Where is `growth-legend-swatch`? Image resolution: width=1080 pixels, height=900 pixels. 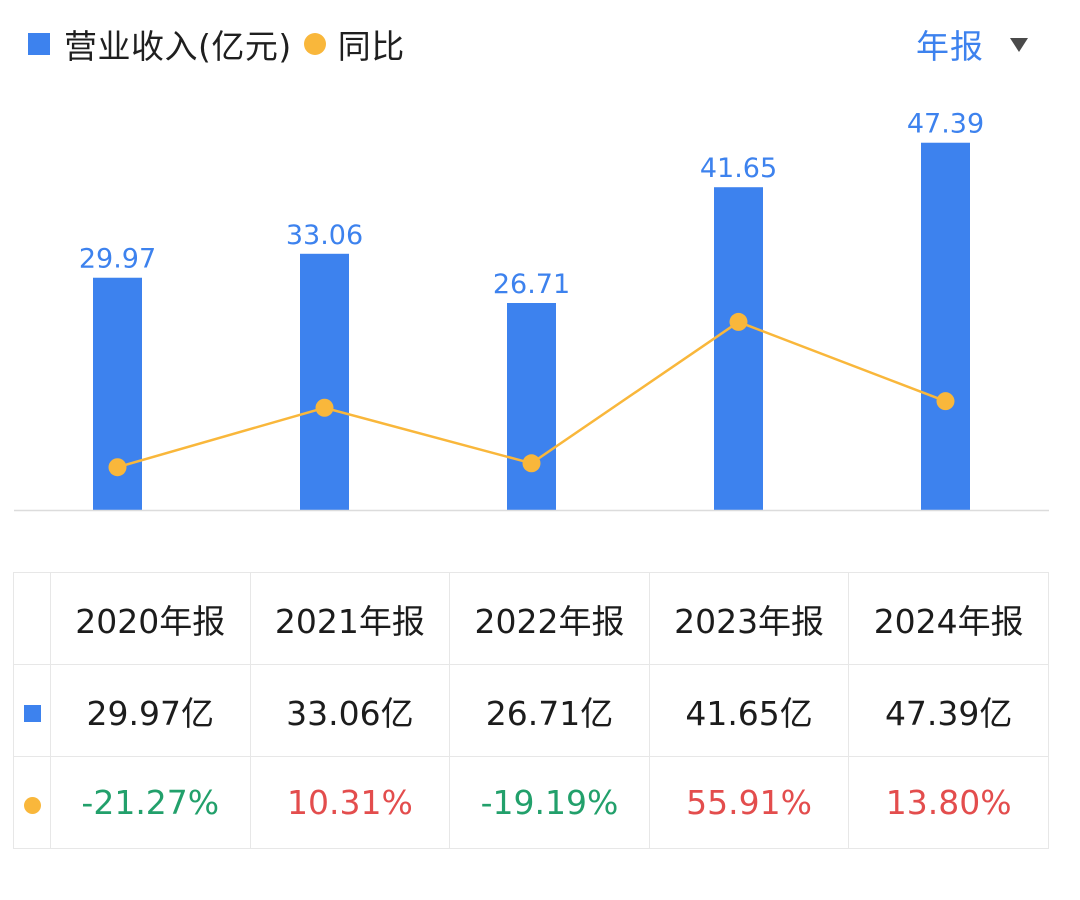
growth-legend-swatch is located at coordinates (314, 44).